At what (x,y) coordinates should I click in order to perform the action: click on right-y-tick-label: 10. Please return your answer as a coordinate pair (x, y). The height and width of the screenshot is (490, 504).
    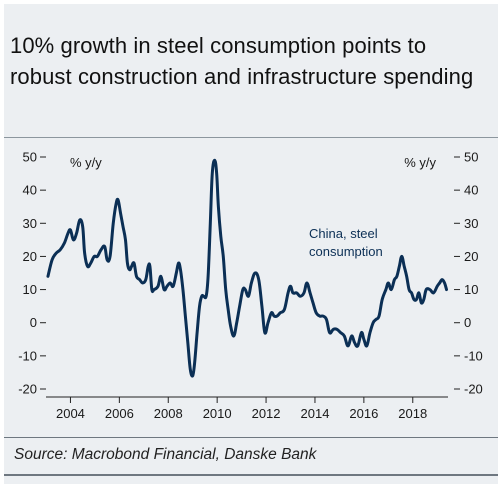
    Looking at the image, I should click on (471, 289).